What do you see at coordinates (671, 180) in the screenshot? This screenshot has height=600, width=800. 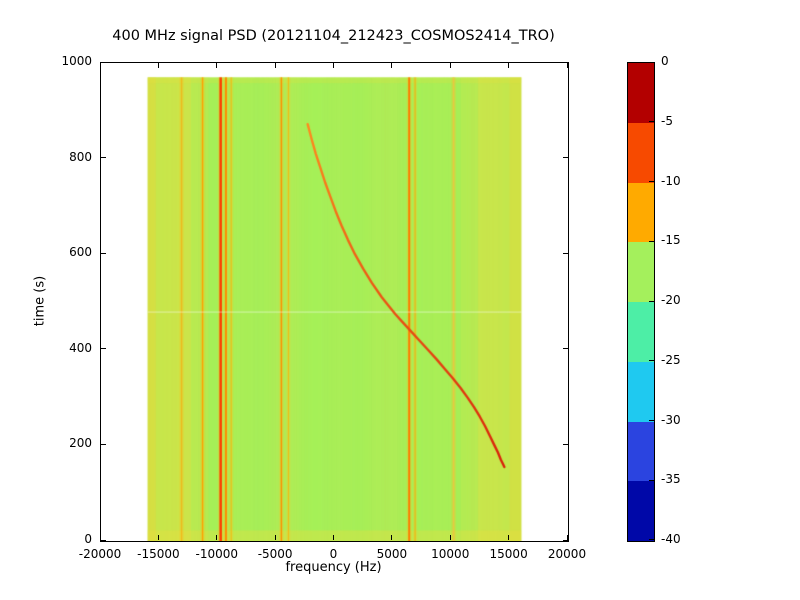 I see `colorbar-tick-label: -10` at bounding box center [671, 180].